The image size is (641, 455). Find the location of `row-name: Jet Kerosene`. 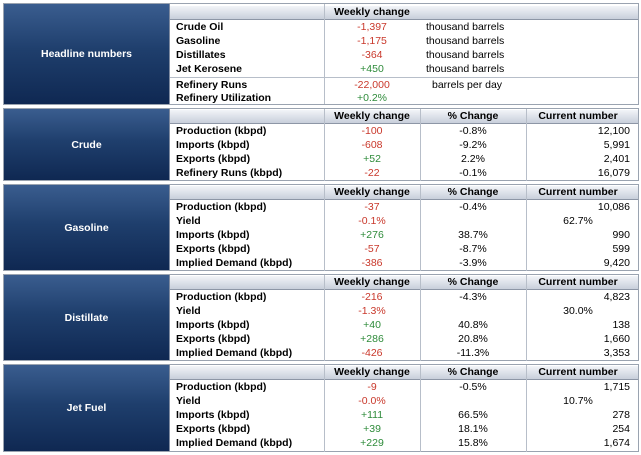

row-name: Jet Kerosene is located at coordinates (209, 69).